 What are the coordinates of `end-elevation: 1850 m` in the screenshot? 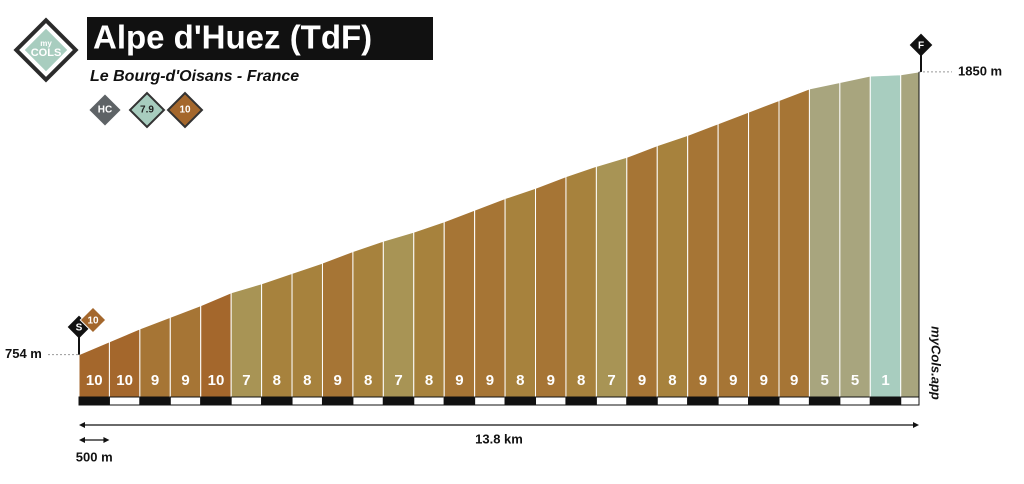 It's located at (980, 70).